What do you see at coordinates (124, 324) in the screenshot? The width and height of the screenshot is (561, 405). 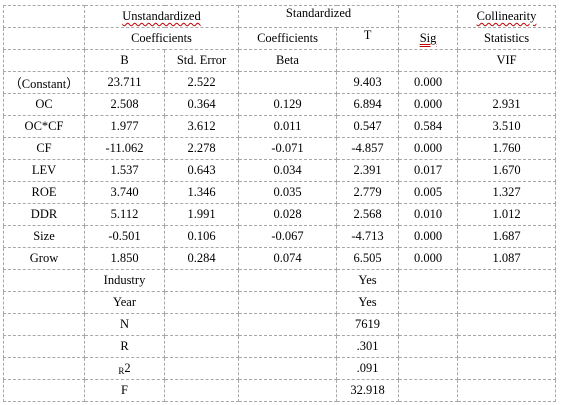 I see `summary-label: N` at bounding box center [124, 324].